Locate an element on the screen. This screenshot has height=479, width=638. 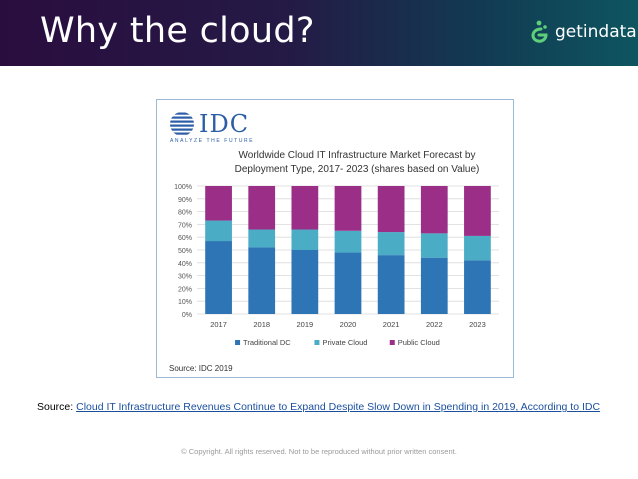
idc-globe-icon is located at coordinates (182, 123).